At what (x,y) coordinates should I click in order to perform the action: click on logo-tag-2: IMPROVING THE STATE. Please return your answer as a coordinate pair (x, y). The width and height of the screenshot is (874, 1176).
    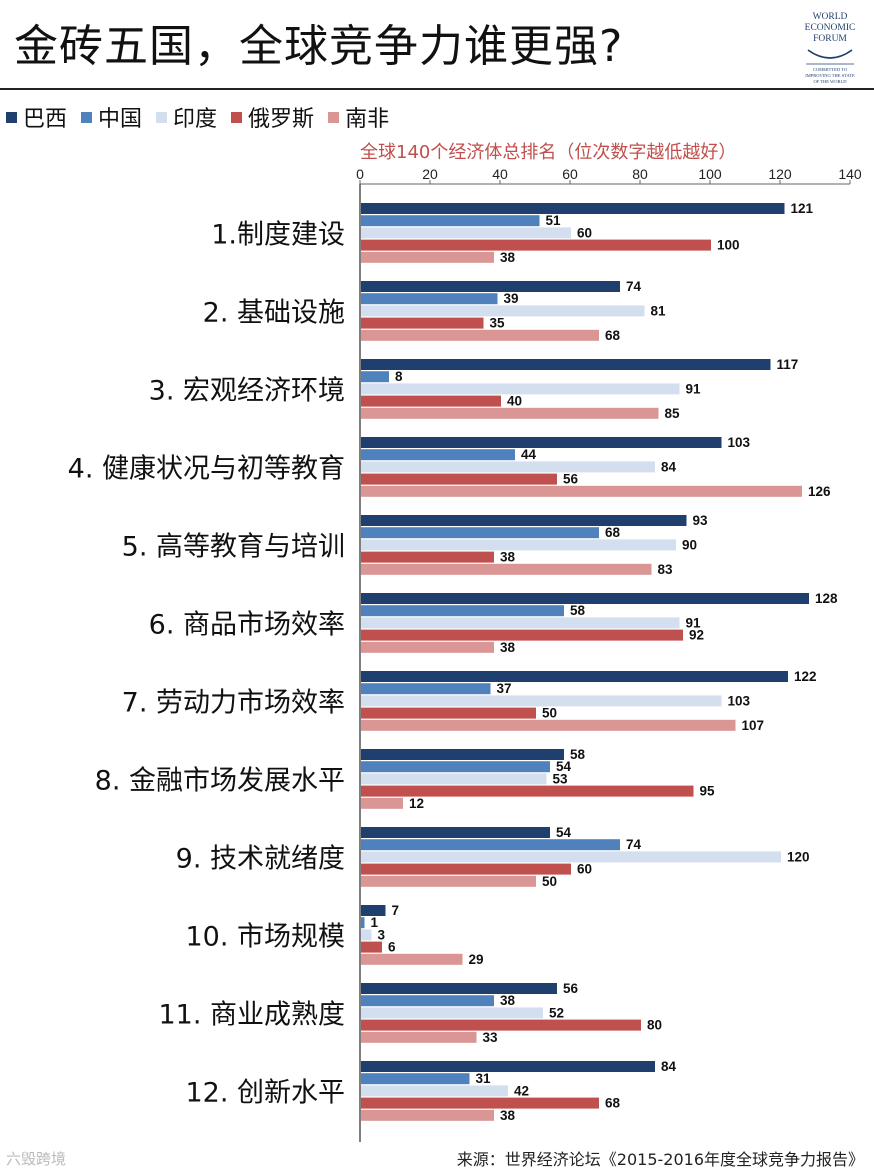
    Looking at the image, I should click on (830, 75).